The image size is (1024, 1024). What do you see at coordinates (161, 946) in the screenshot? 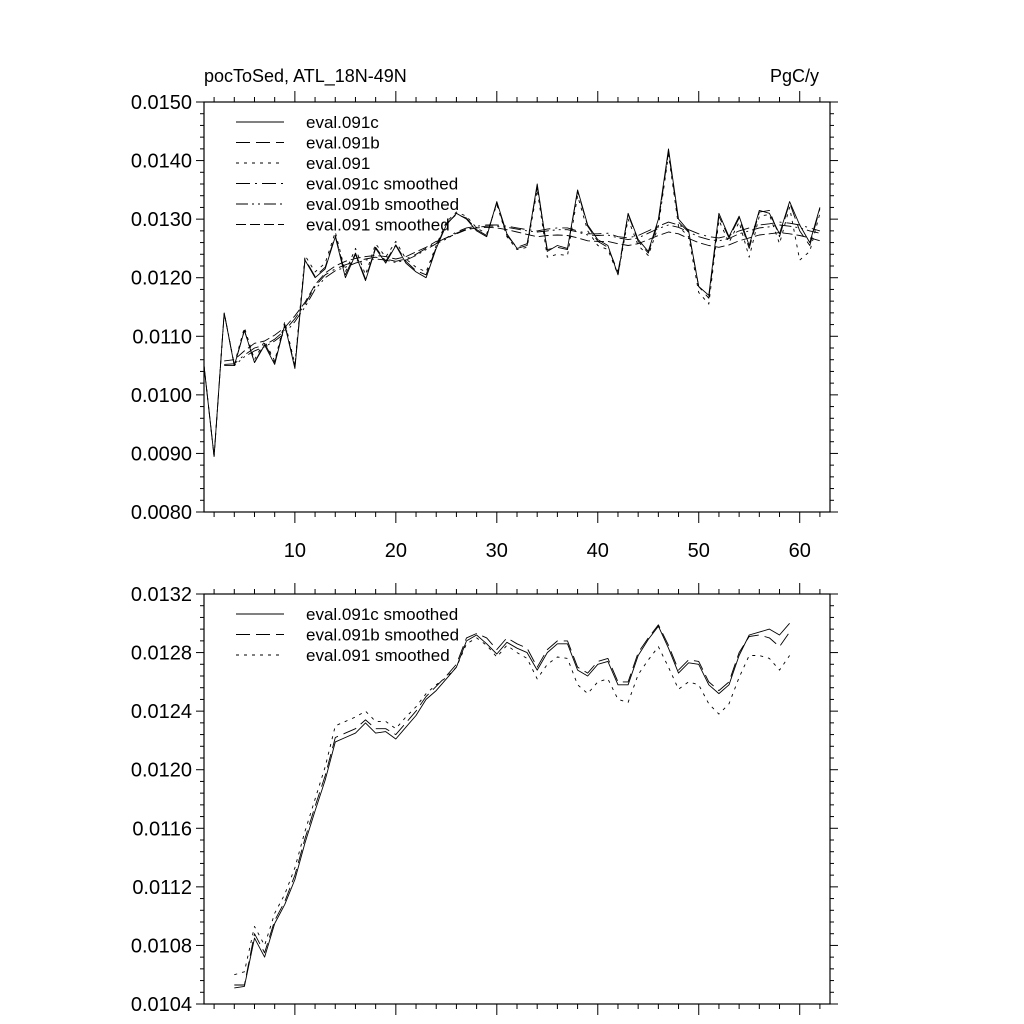
I see `y-tick-label: 0.0108` at bounding box center [161, 946].